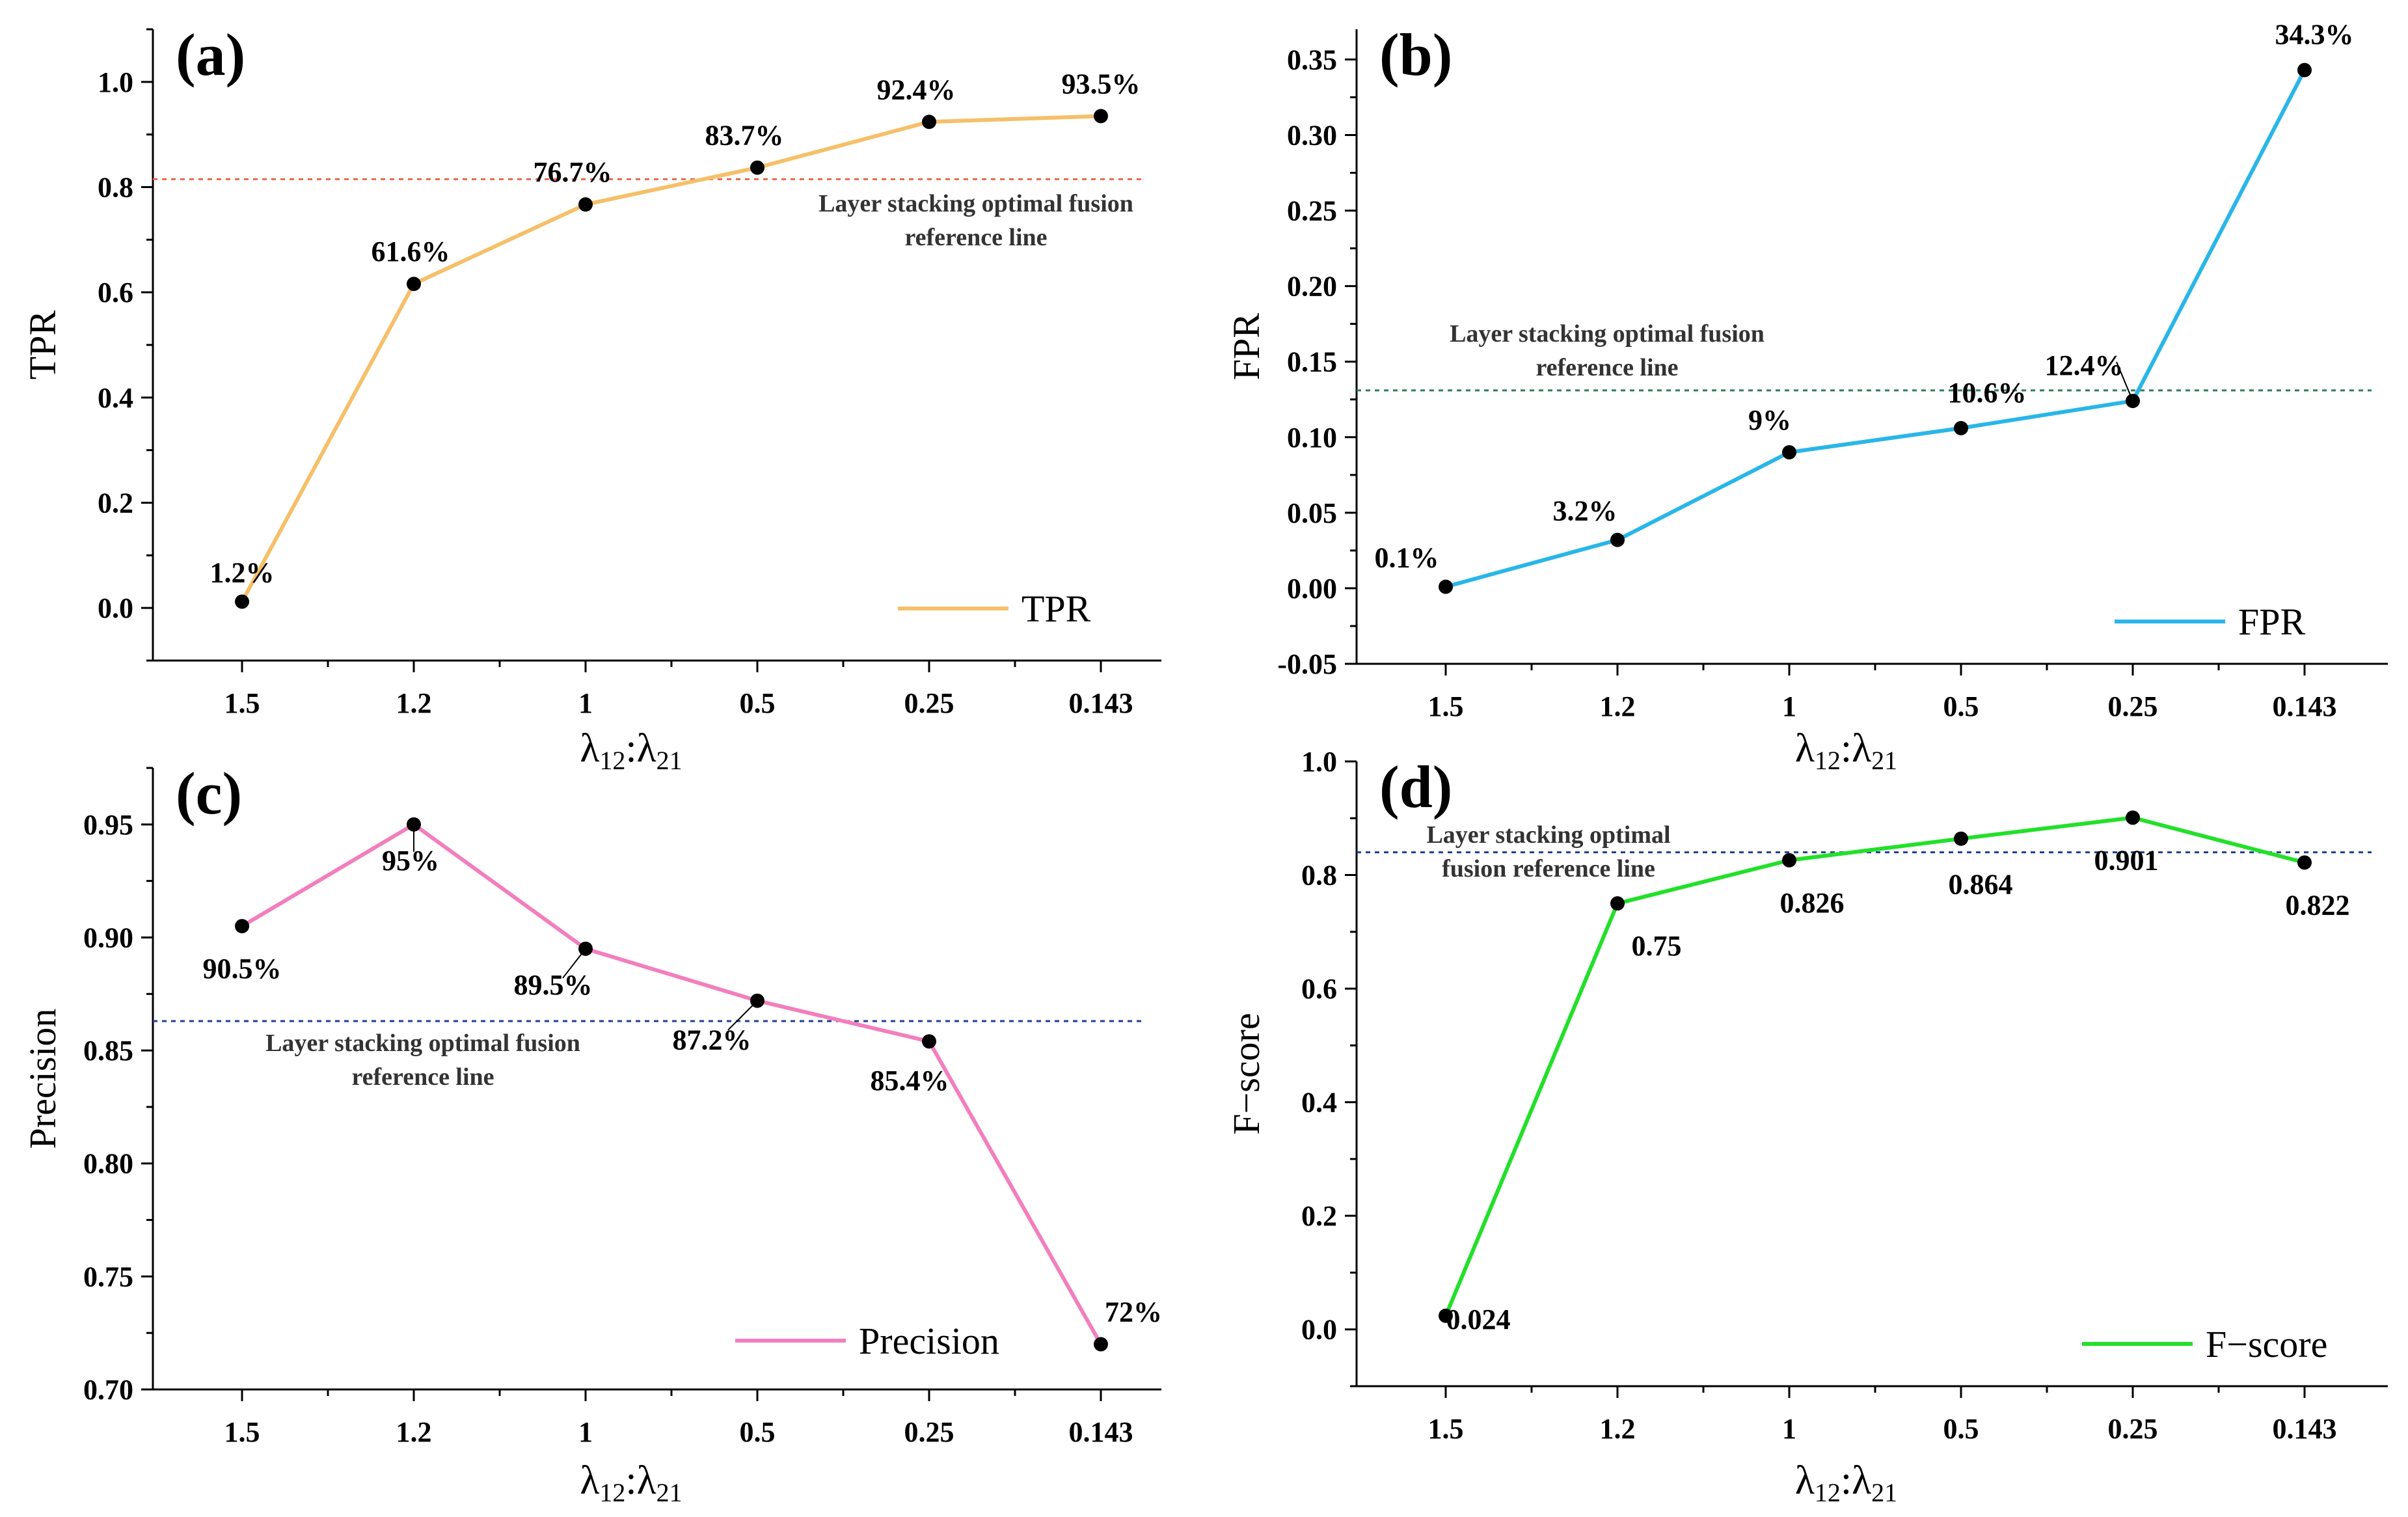 The width and height of the screenshot is (2408, 1517). I want to click on y-tick-label: 0.10, so click(1312, 438).